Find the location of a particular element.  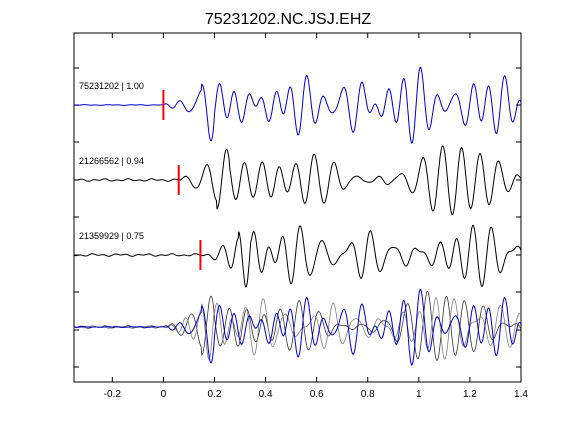

x-tick-label: 0.2 is located at coordinates (215, 394).